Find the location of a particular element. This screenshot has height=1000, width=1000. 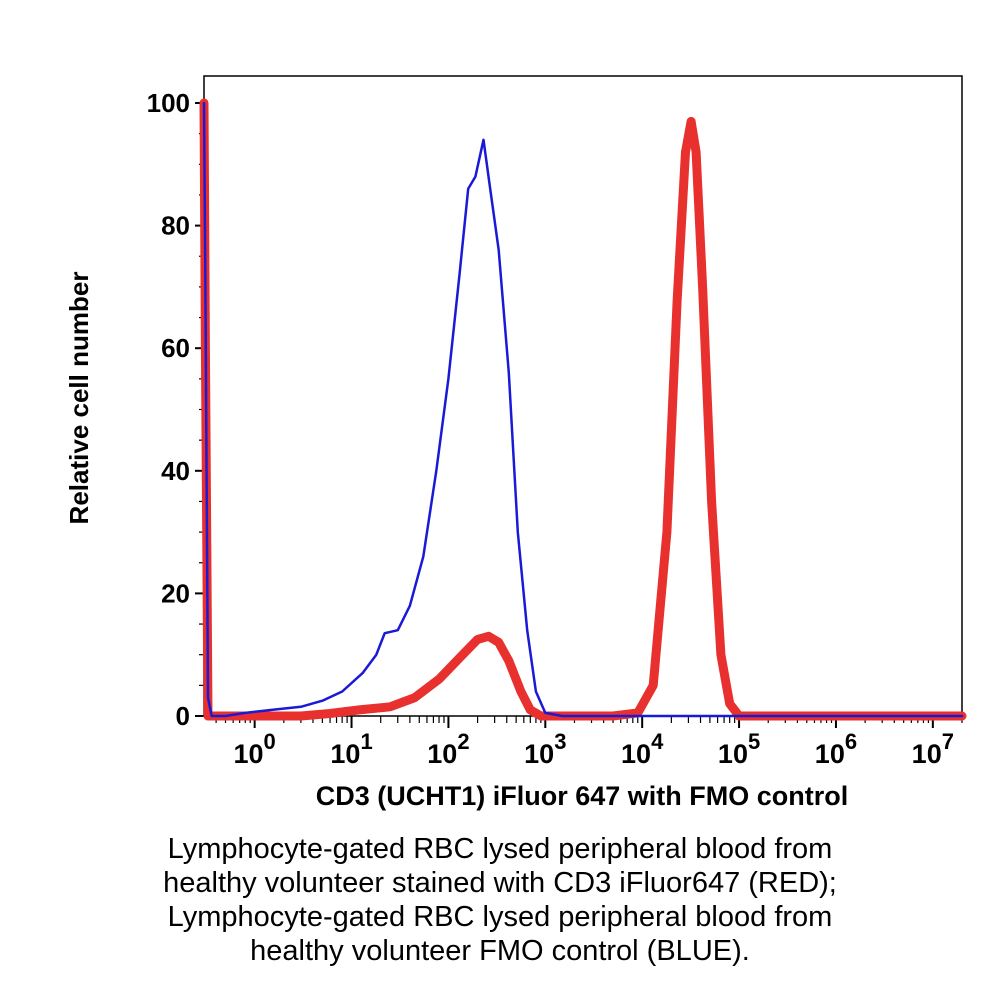

caption-line: healthy volunteer FMO control (BLUE). is located at coordinates (500, 951).